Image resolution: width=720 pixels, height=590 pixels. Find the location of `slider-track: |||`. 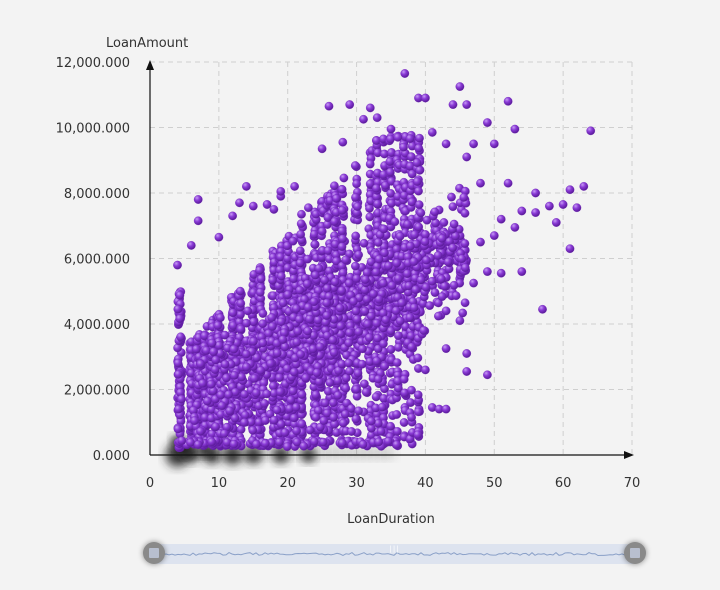

slider-track: ||| is located at coordinates (394, 554).